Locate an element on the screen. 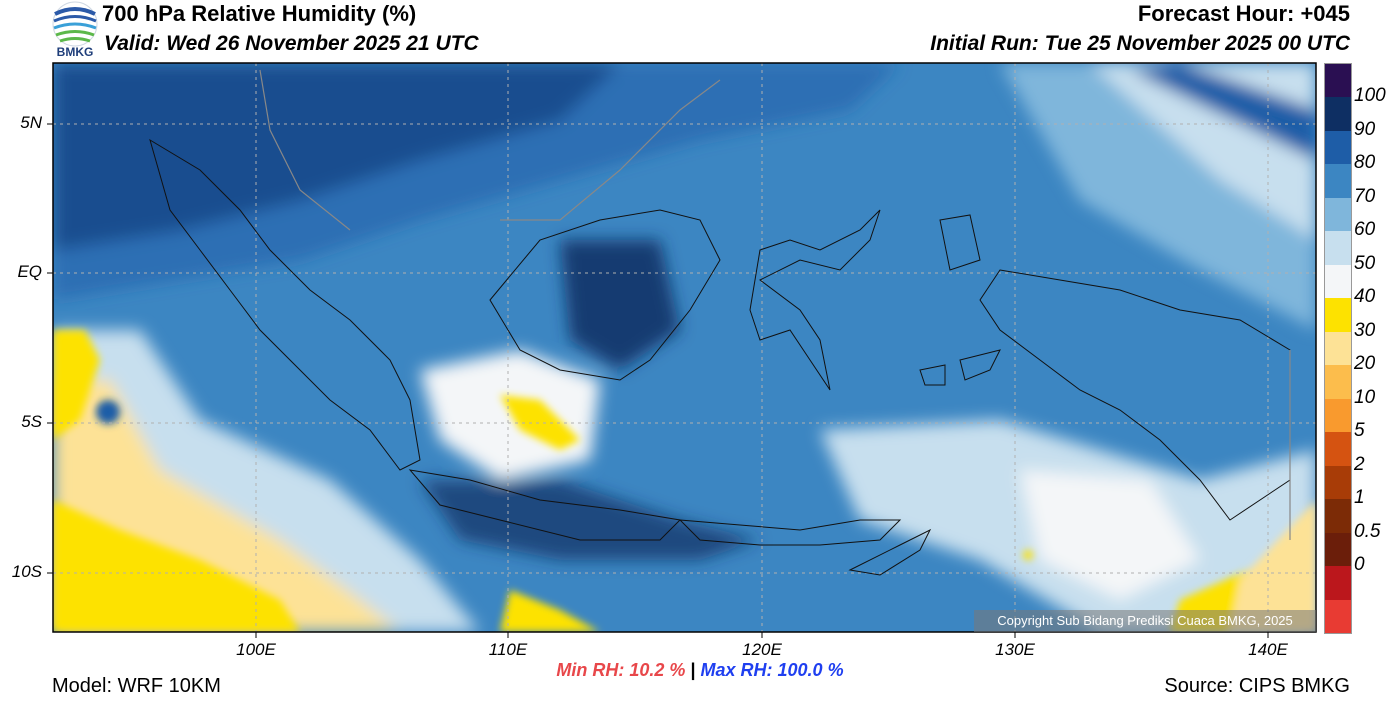  initial-run: Initial Run: Tue 25 November 2025 00 UTC is located at coordinates (1140, 43).